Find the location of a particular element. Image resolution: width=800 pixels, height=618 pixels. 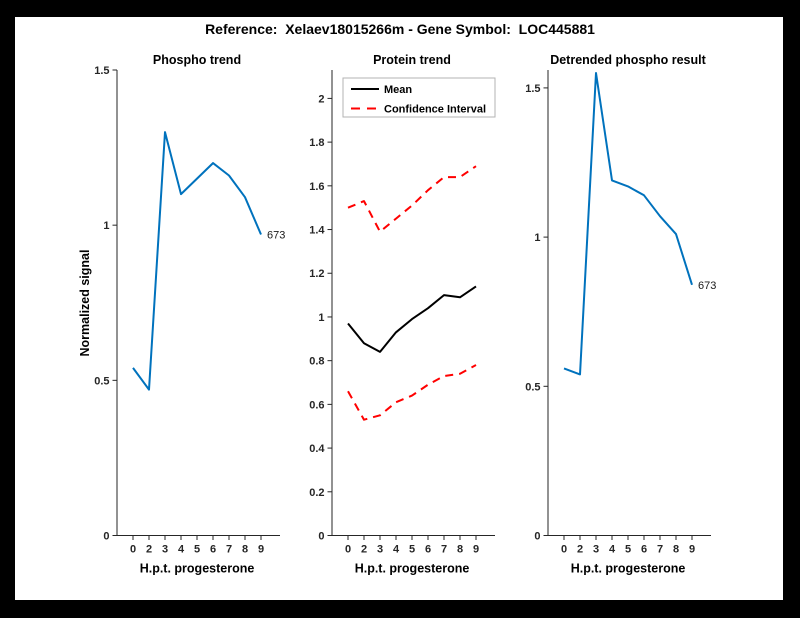

legend-label: Confidence Interval is located at coordinates (435, 110).